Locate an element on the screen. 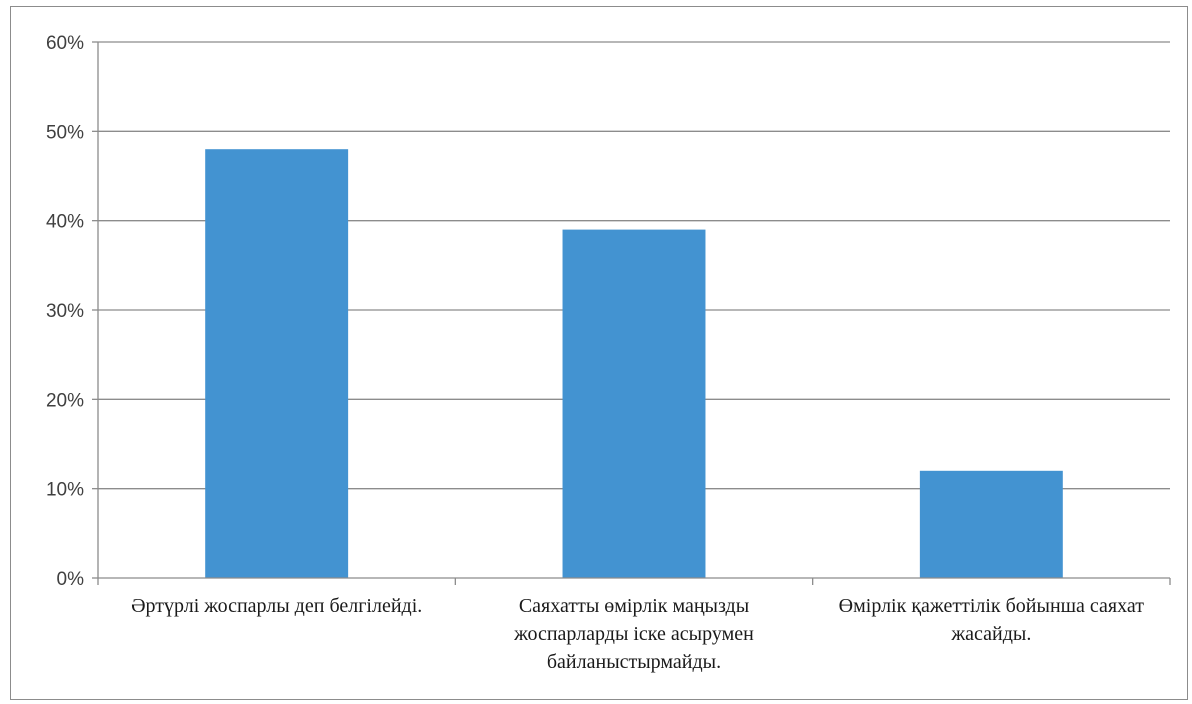 This screenshot has height=704, width=1192. y-tick-labels: 0% 10% 20% 30% 40% 50% 60% is located at coordinates (65, 311).